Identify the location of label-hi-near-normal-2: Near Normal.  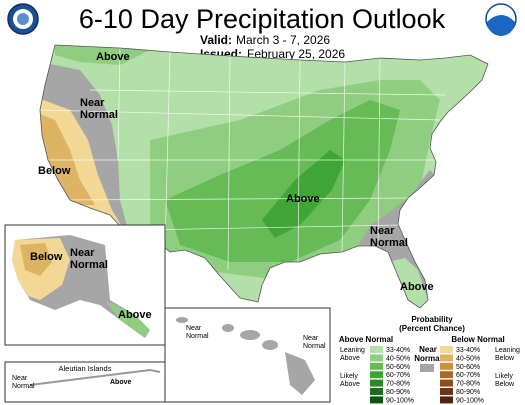
(314, 342).